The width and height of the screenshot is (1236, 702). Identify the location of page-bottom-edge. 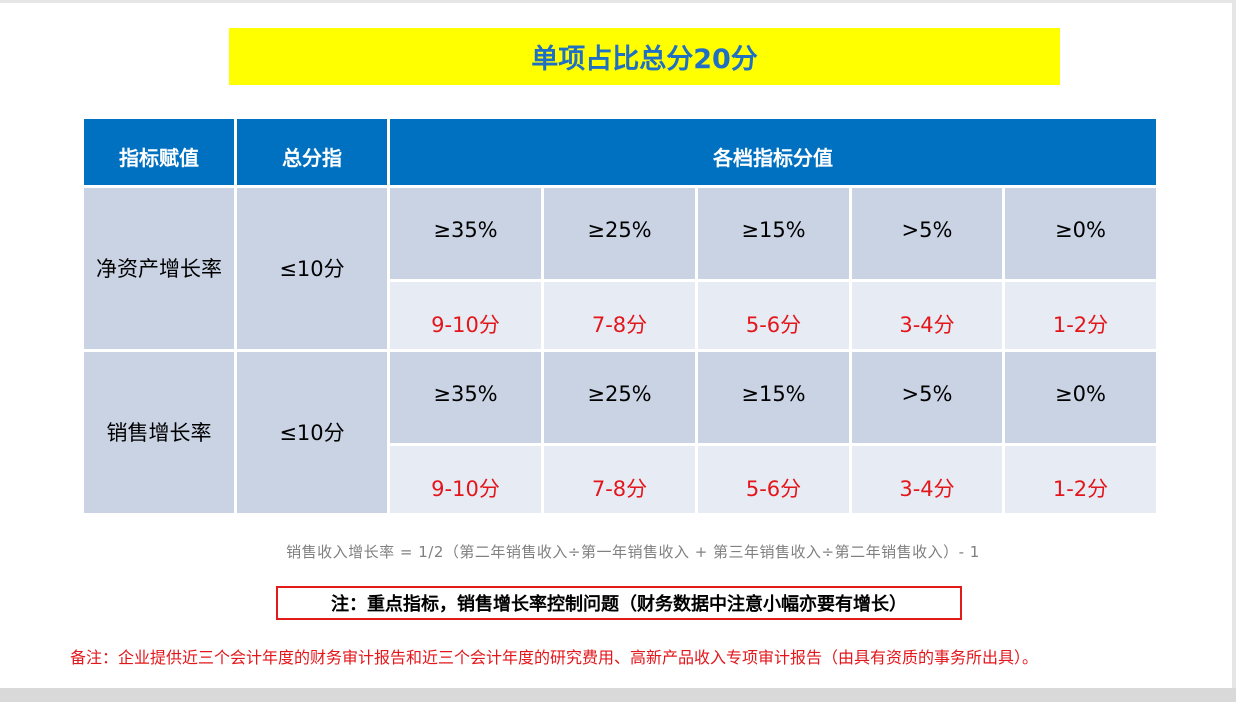
(618, 695).